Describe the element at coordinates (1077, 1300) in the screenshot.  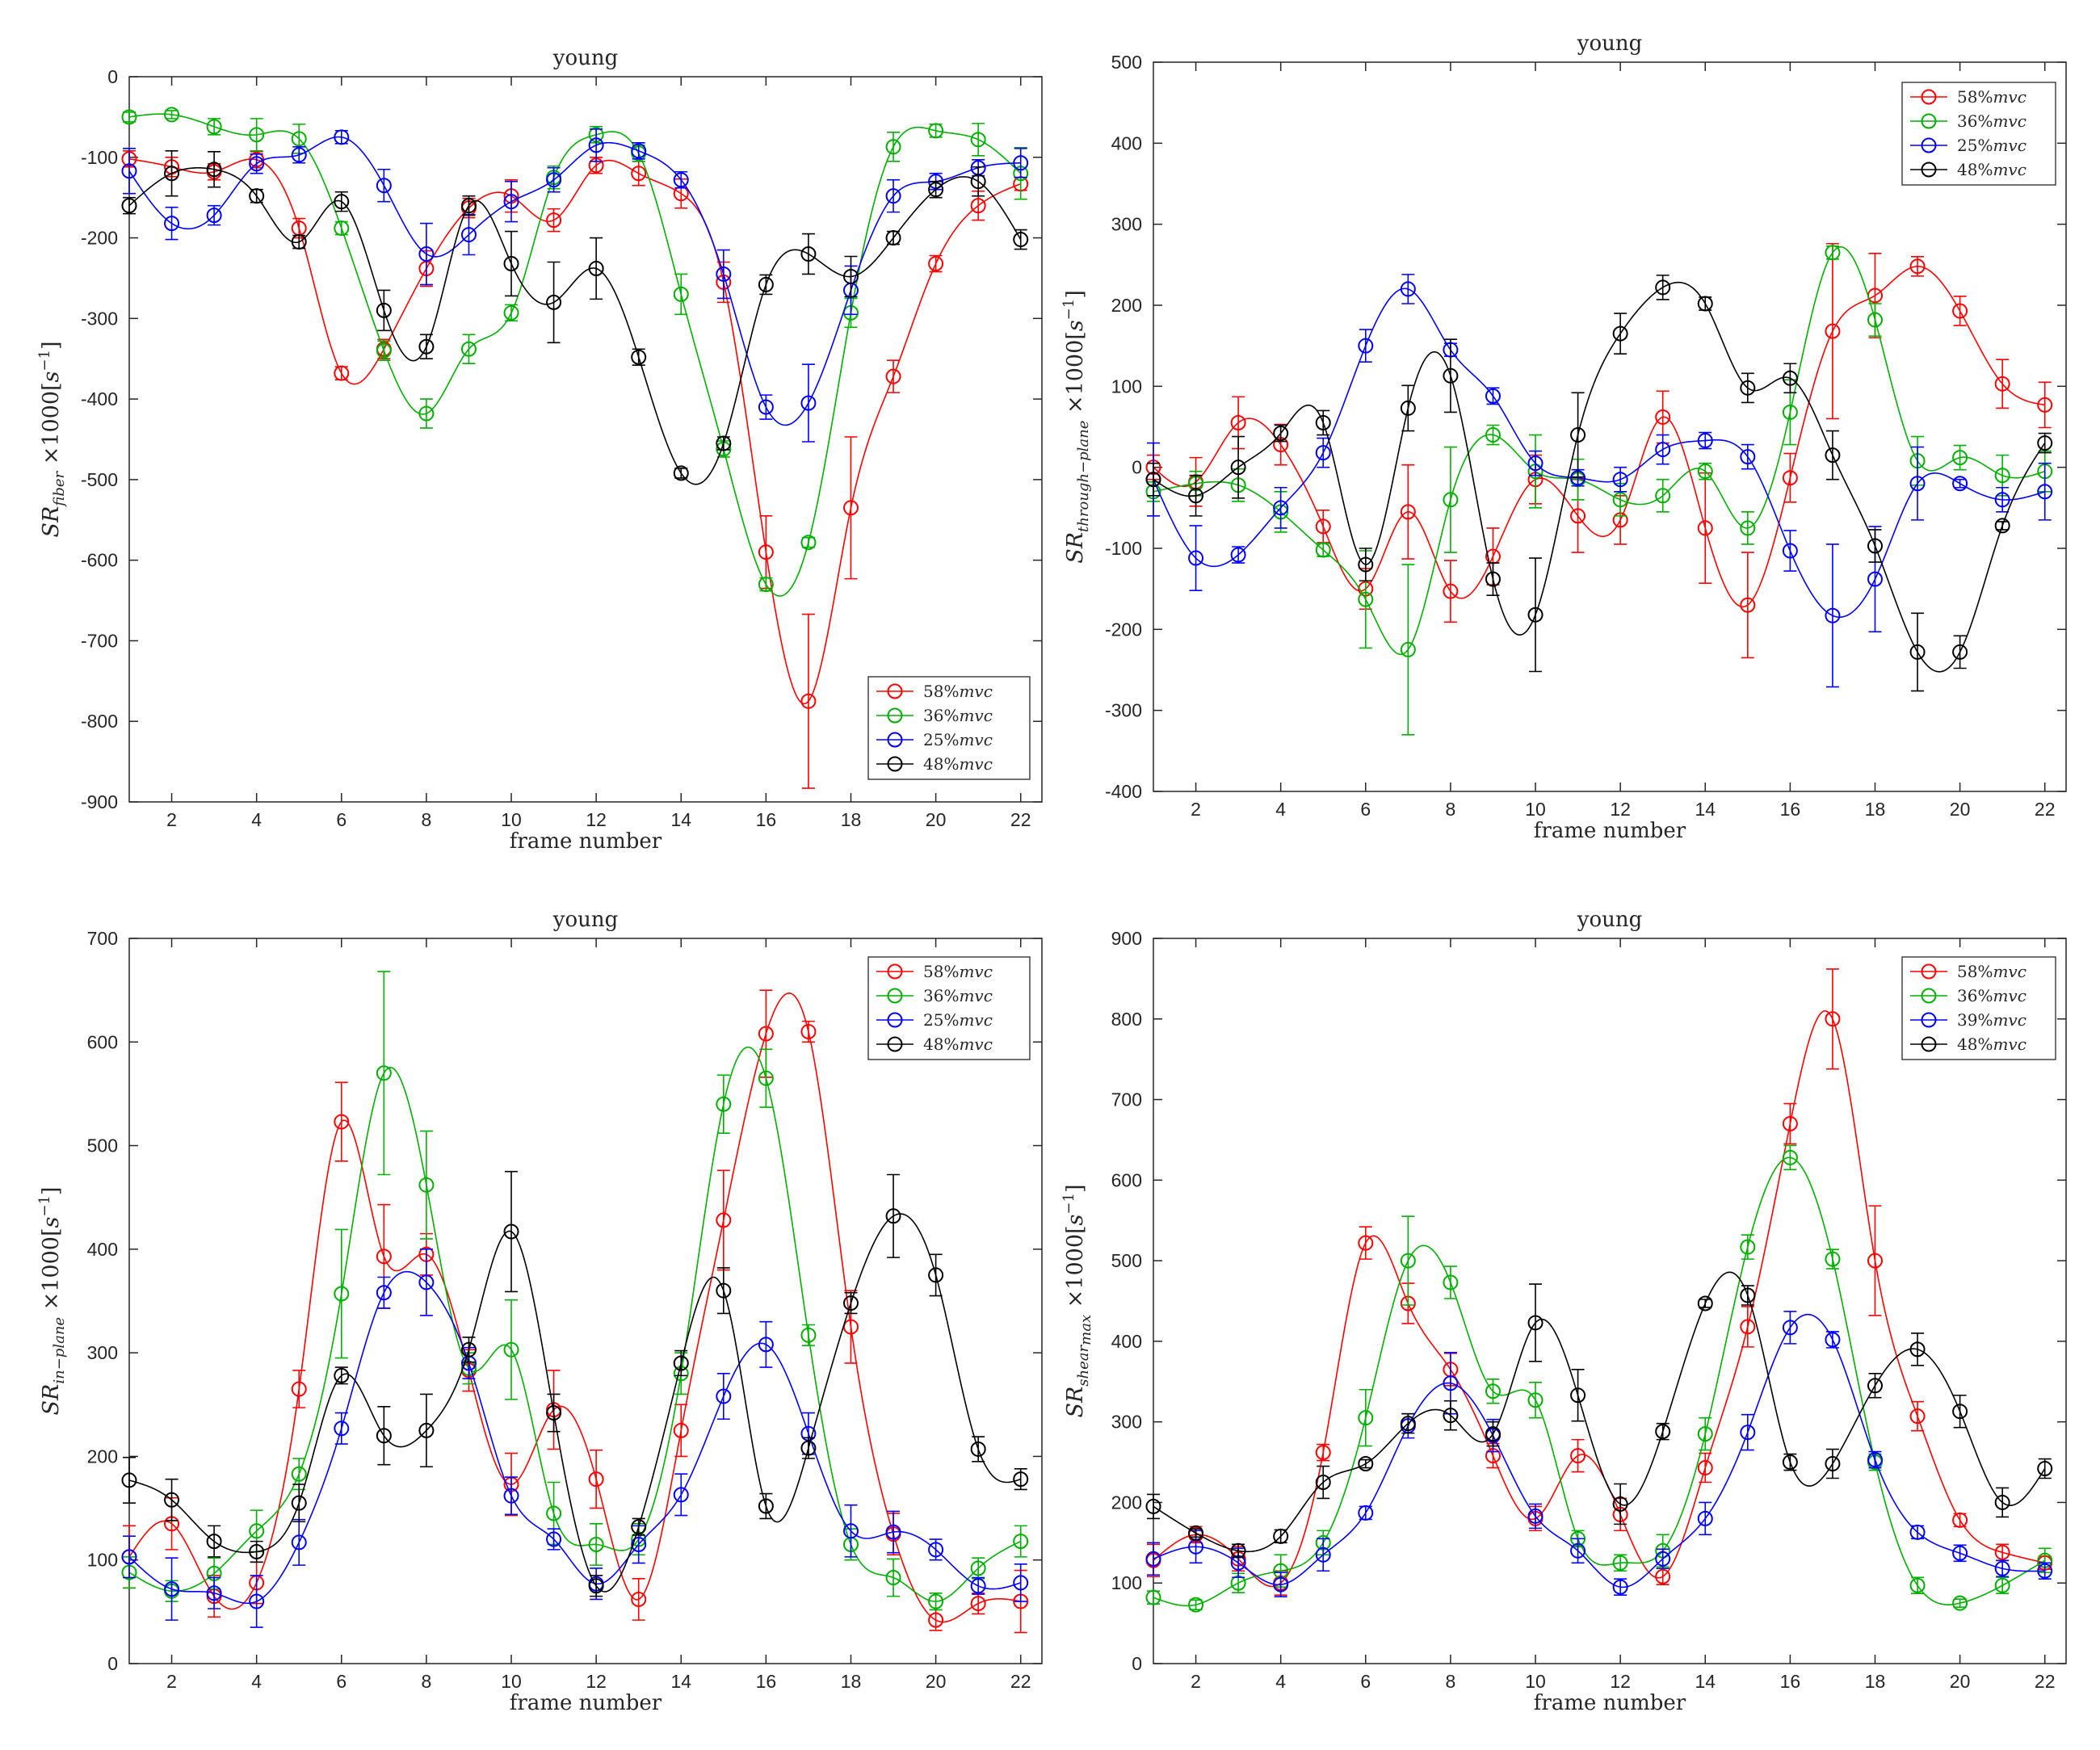
I see `y-axis-label: SRshearmax ×1000[s−1]` at that location.